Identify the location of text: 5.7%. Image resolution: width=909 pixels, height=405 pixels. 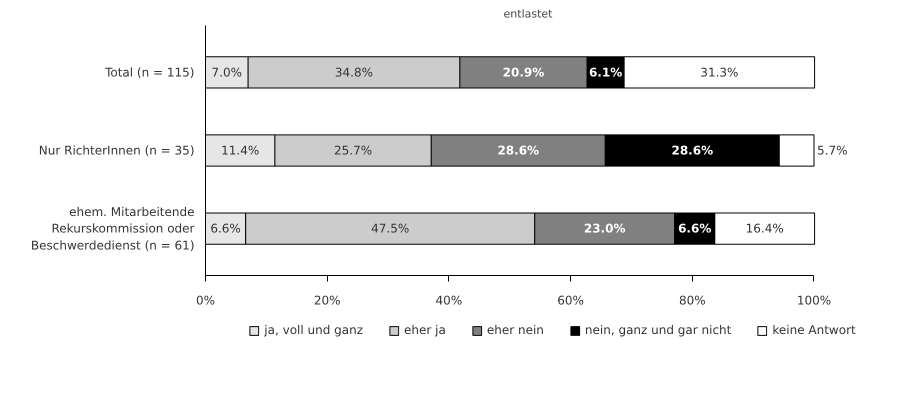
(832, 151).